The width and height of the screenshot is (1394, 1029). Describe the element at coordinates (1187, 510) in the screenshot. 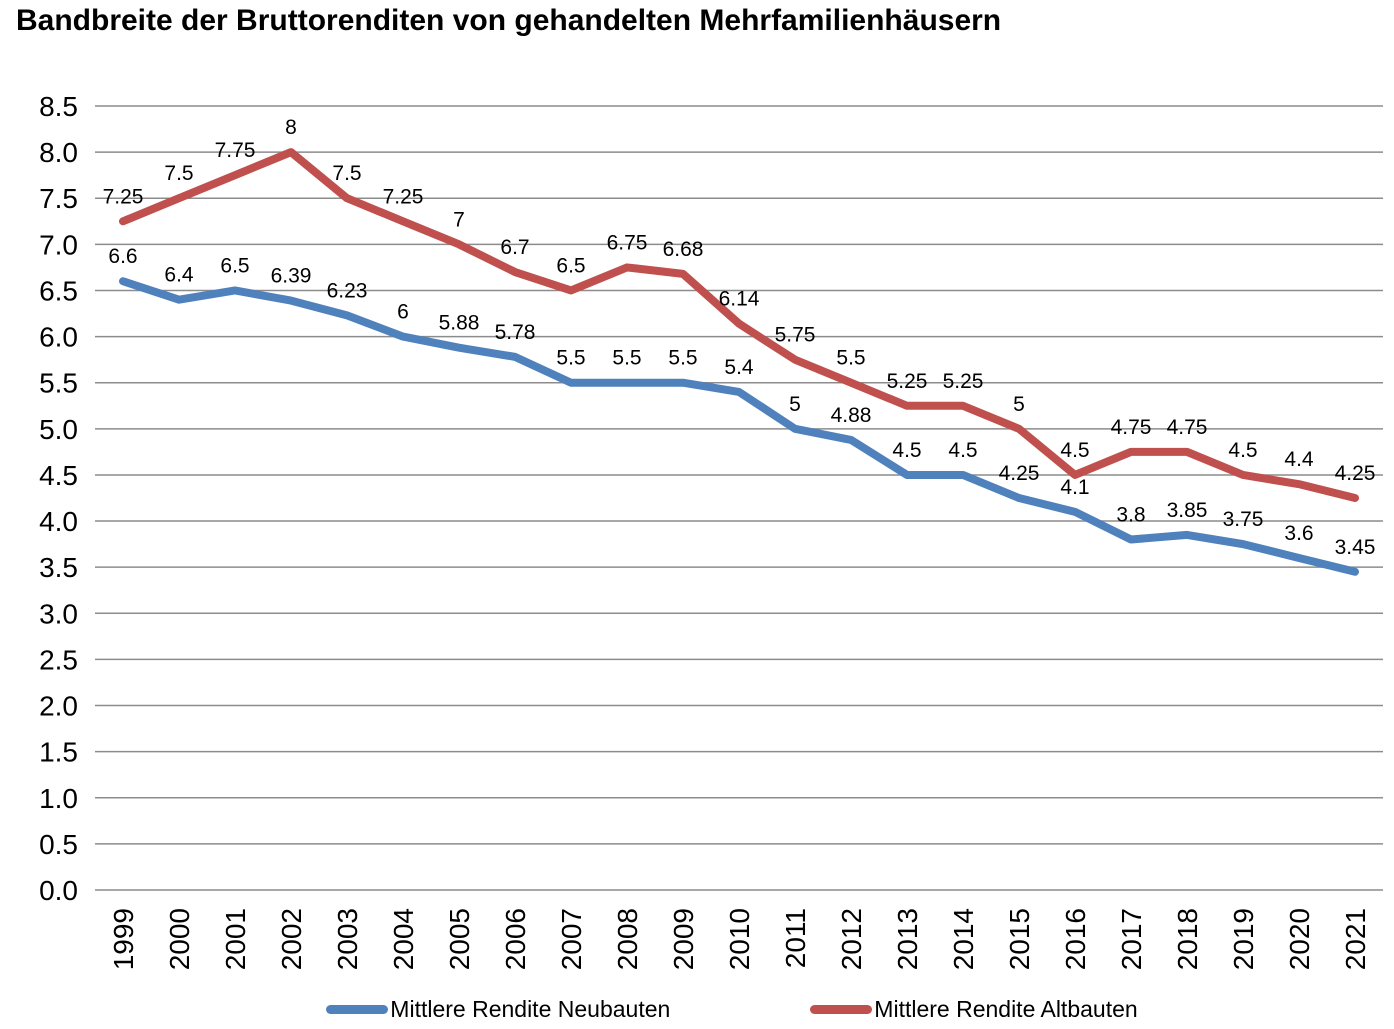

I see `data-label: 3.85` at that location.